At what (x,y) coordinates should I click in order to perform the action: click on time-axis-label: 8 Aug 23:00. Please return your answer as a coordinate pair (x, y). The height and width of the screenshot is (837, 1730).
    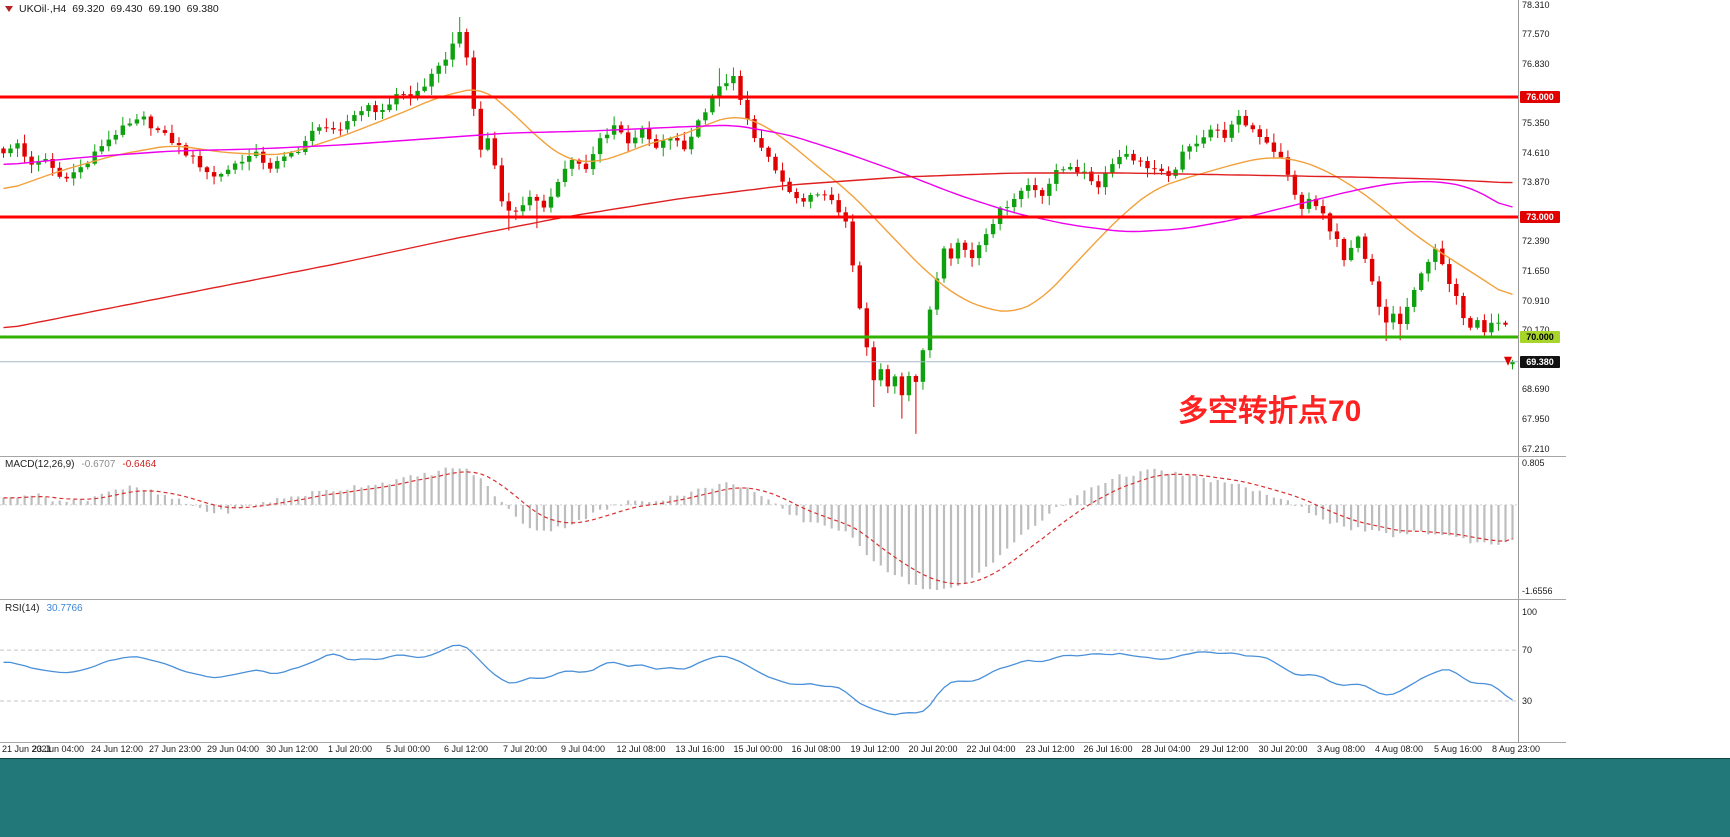
    Looking at the image, I should click on (1516, 749).